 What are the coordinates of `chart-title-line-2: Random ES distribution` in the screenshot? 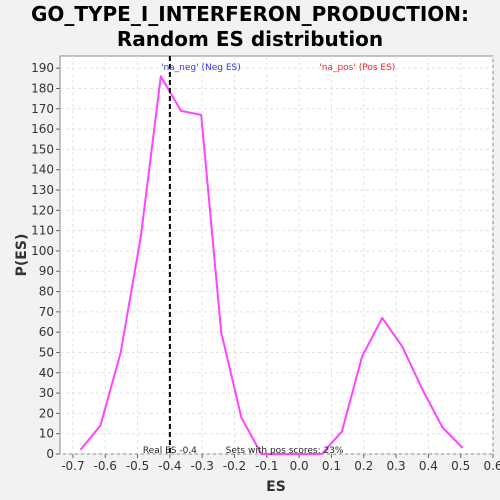 It's located at (250, 39).